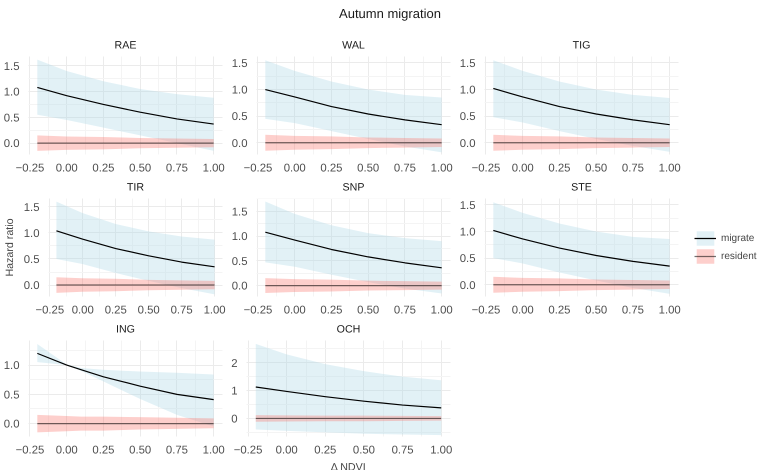 This screenshot has height=470, width=779. Describe the element at coordinates (125, 330) in the screenshot. I see `chart-title: ING` at that location.